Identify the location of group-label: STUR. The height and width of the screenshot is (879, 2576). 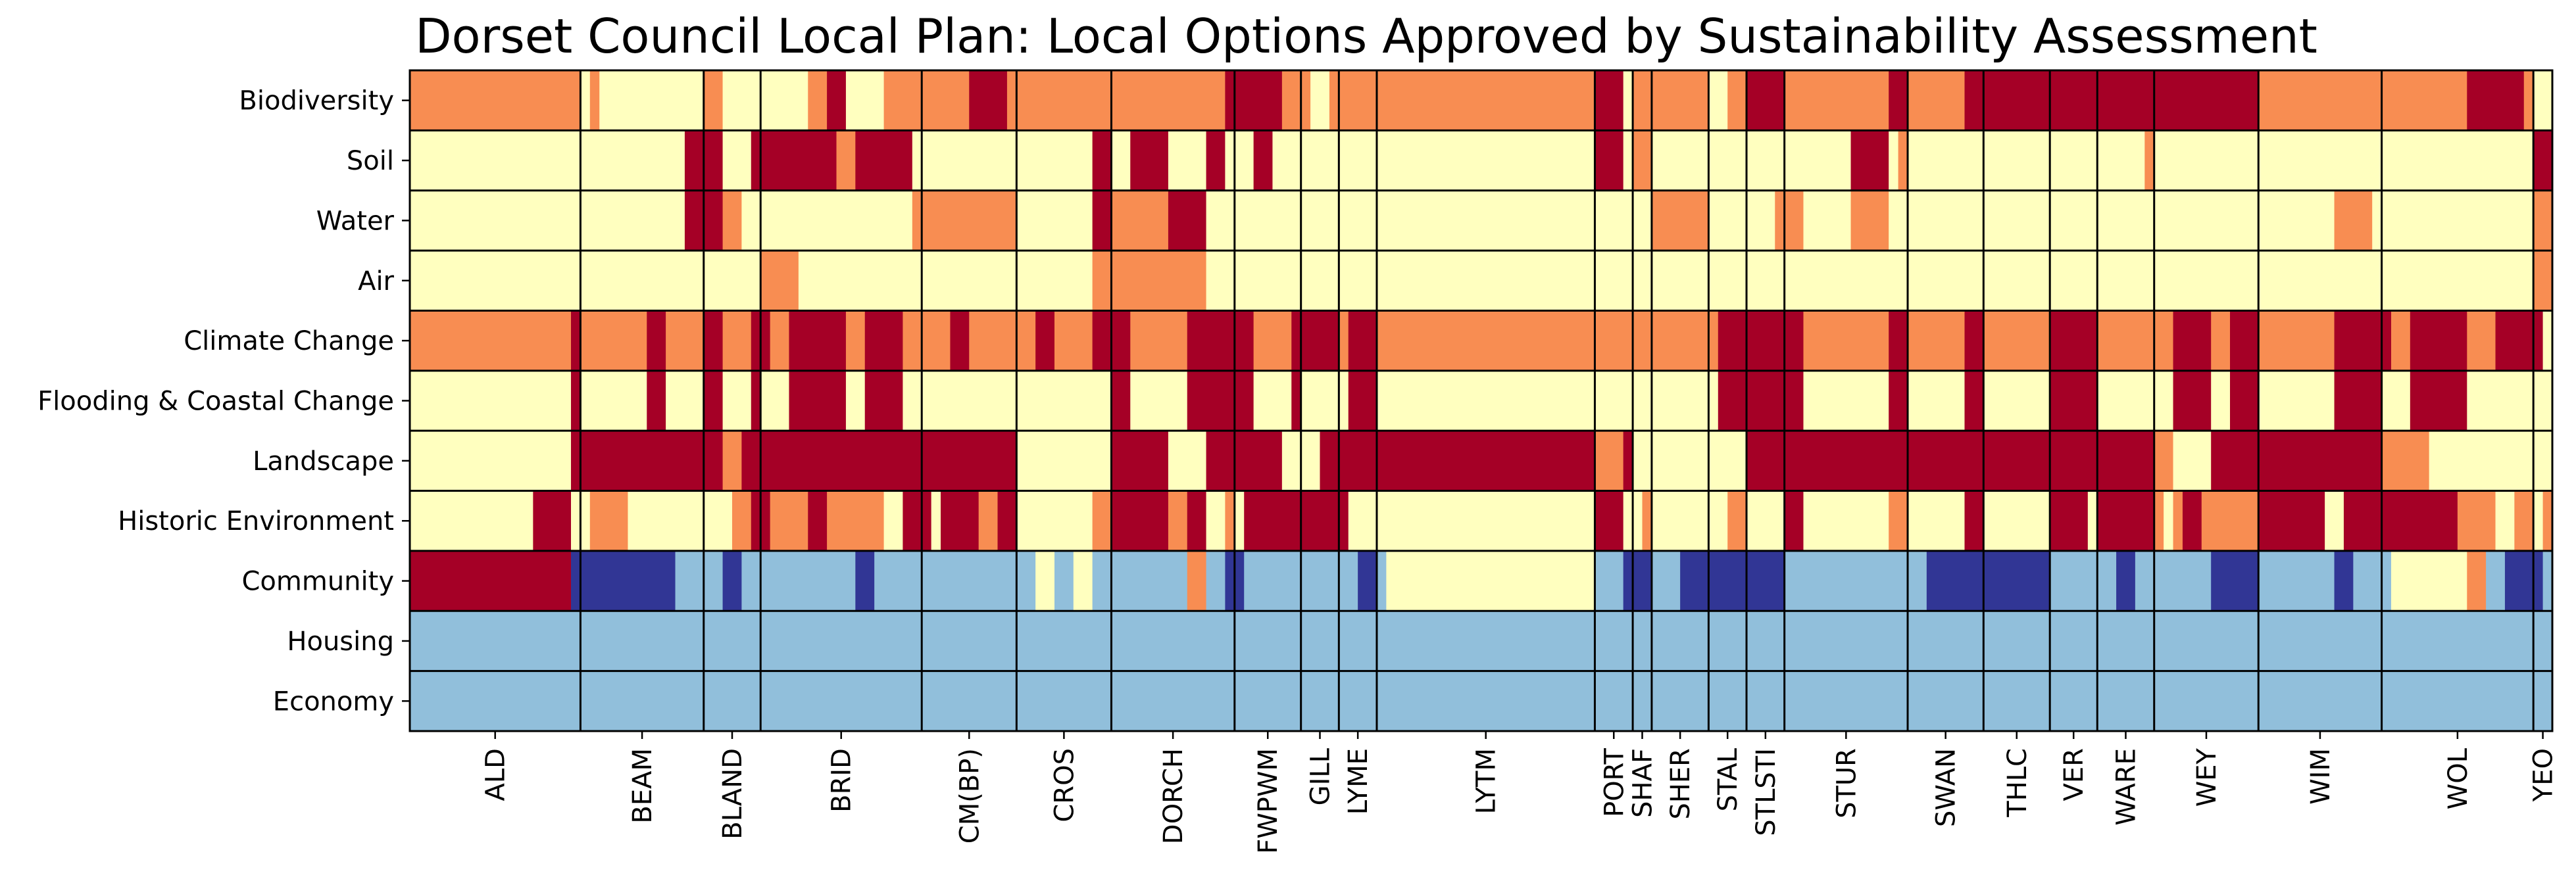
(1846, 783).